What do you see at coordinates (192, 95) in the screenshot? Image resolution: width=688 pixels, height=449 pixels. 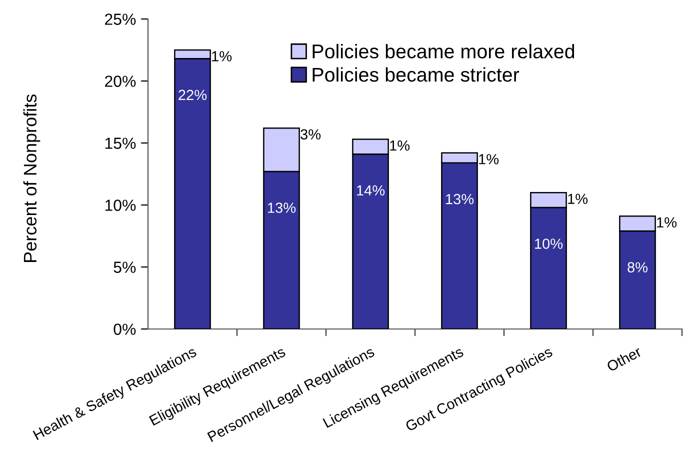 I see `data-label: 22%` at bounding box center [192, 95].